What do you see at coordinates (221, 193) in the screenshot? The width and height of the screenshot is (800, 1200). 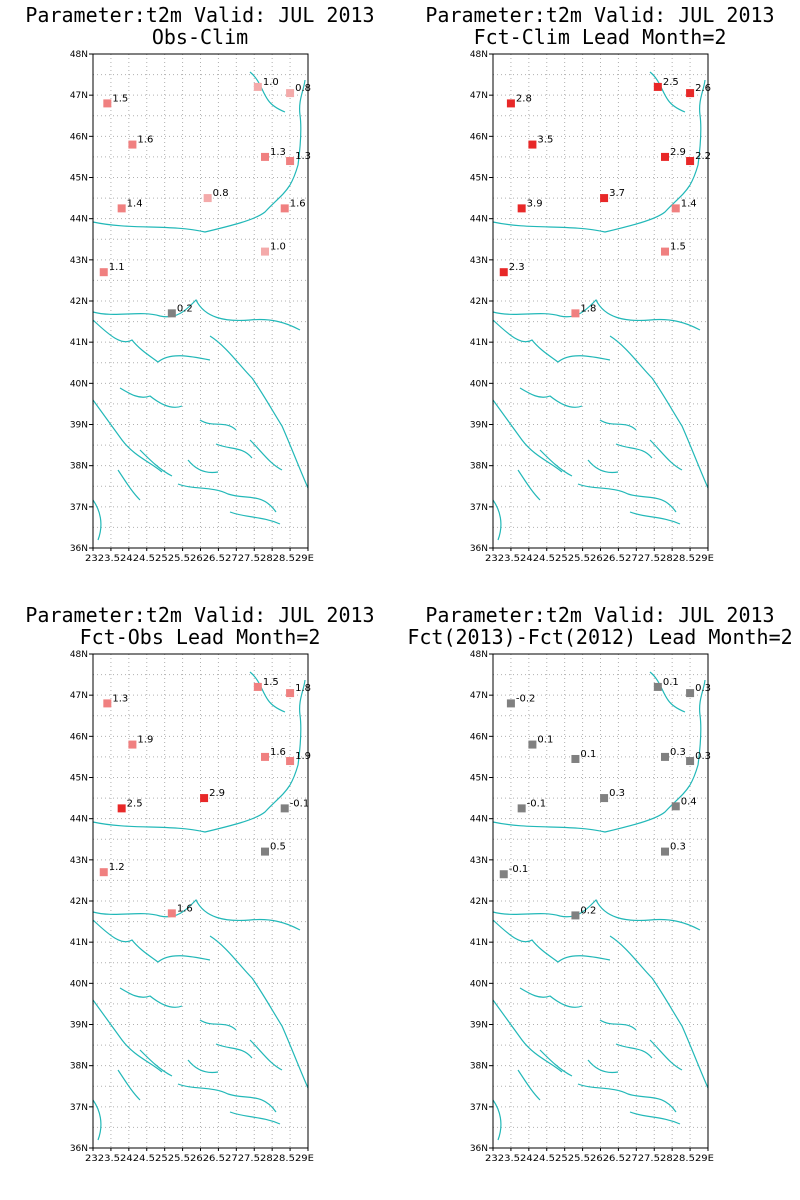 I see `station-value-label: 0.8` at bounding box center [221, 193].